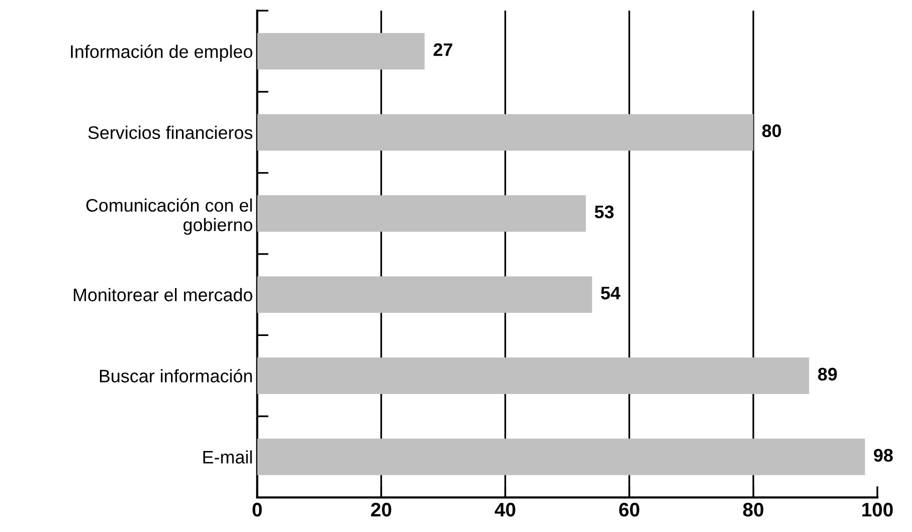  Describe the element at coordinates (257, 509) in the screenshot. I see `x-tick-label: 0` at that location.